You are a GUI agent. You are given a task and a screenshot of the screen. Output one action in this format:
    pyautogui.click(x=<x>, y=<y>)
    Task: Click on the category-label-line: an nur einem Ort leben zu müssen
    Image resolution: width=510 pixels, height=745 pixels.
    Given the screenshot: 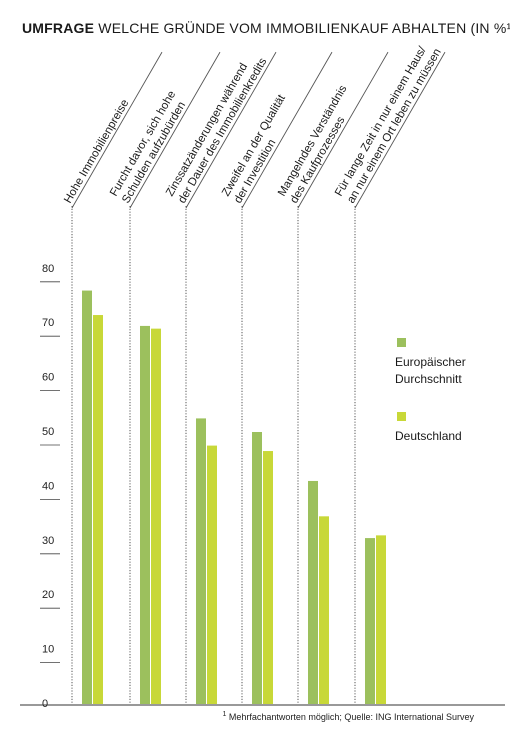 What is the action you would take?
    pyautogui.click(x=394, y=126)
    